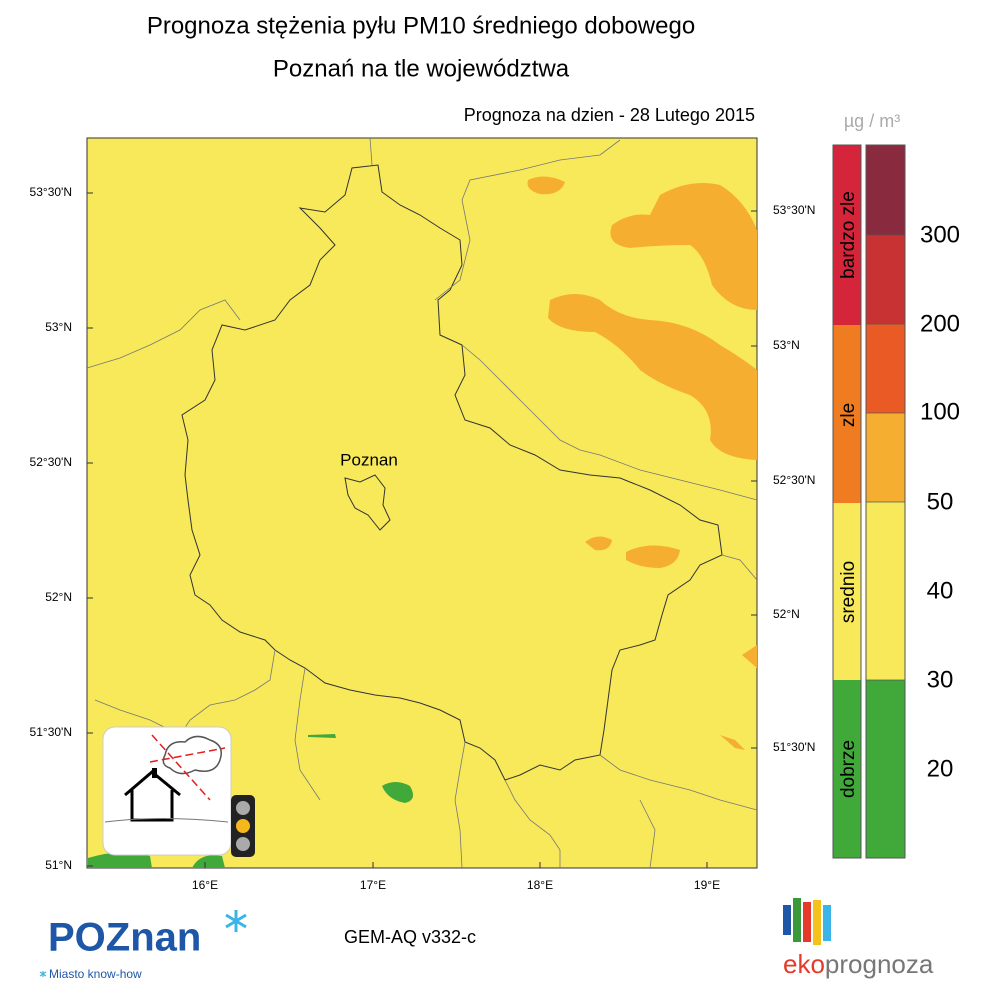 This screenshot has height=1000, width=1000. What do you see at coordinates (410, 937) in the screenshot?
I see `model-label: GEM-AQ v332-c` at bounding box center [410, 937].